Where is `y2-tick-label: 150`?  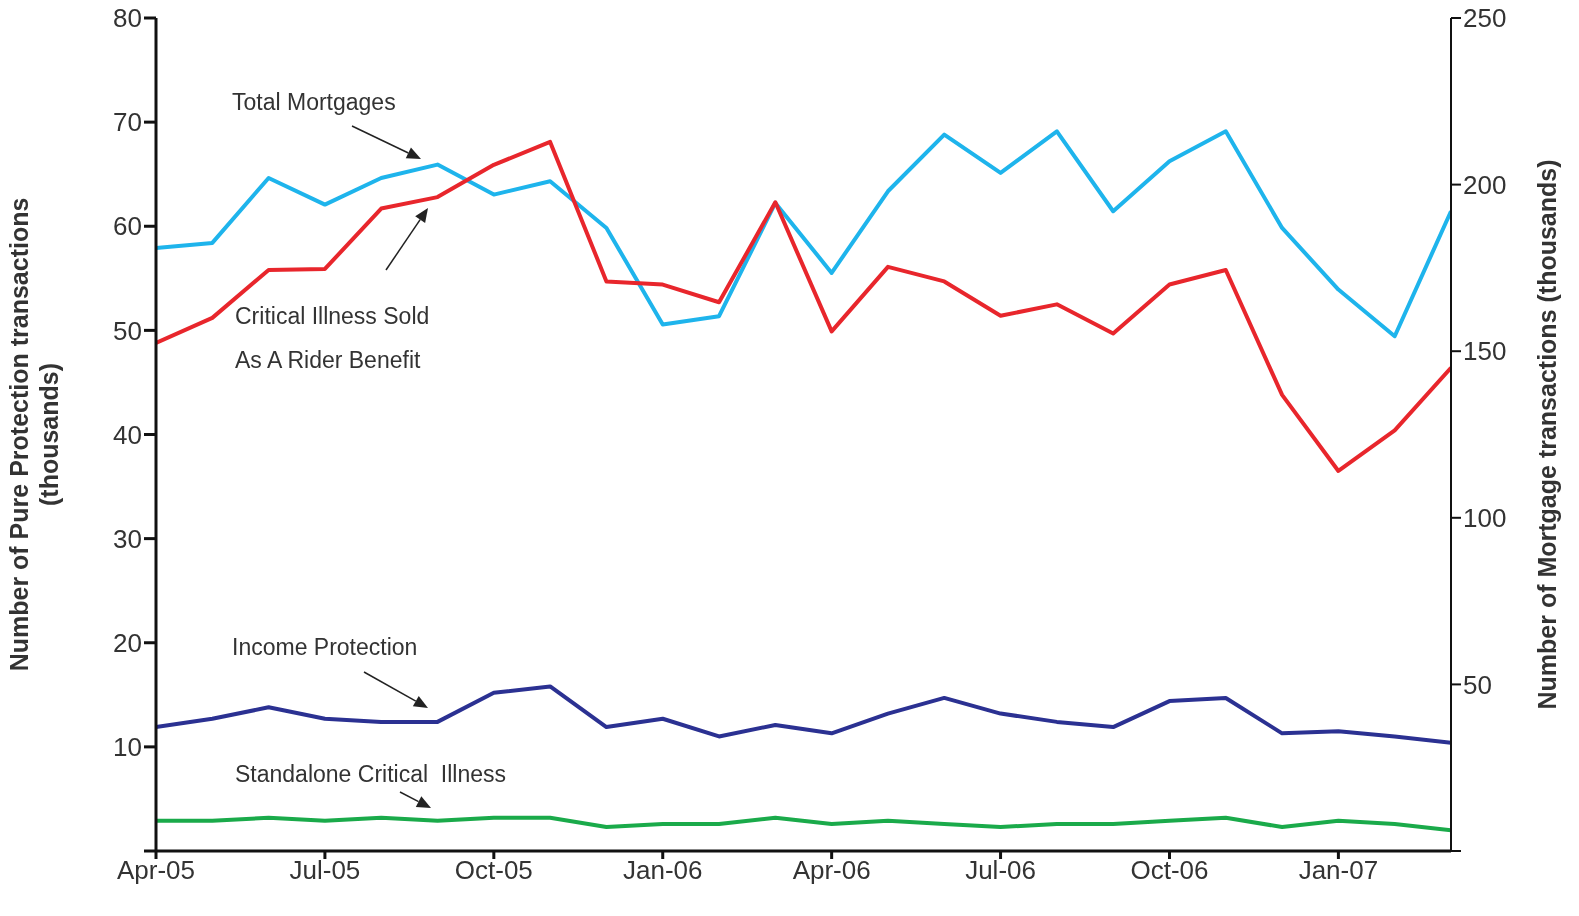
y2-tick-label: 150 is located at coordinates (1485, 351).